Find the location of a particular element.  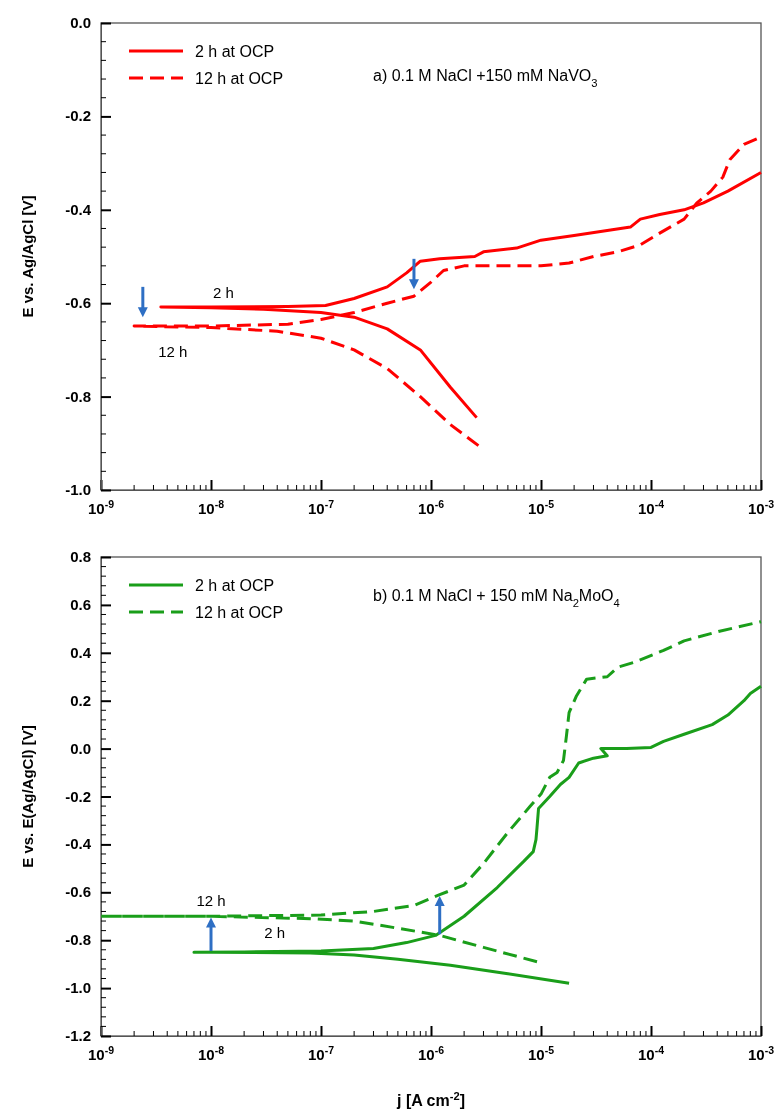

y-tick-label: 0.4 is located at coordinates (81, 652).